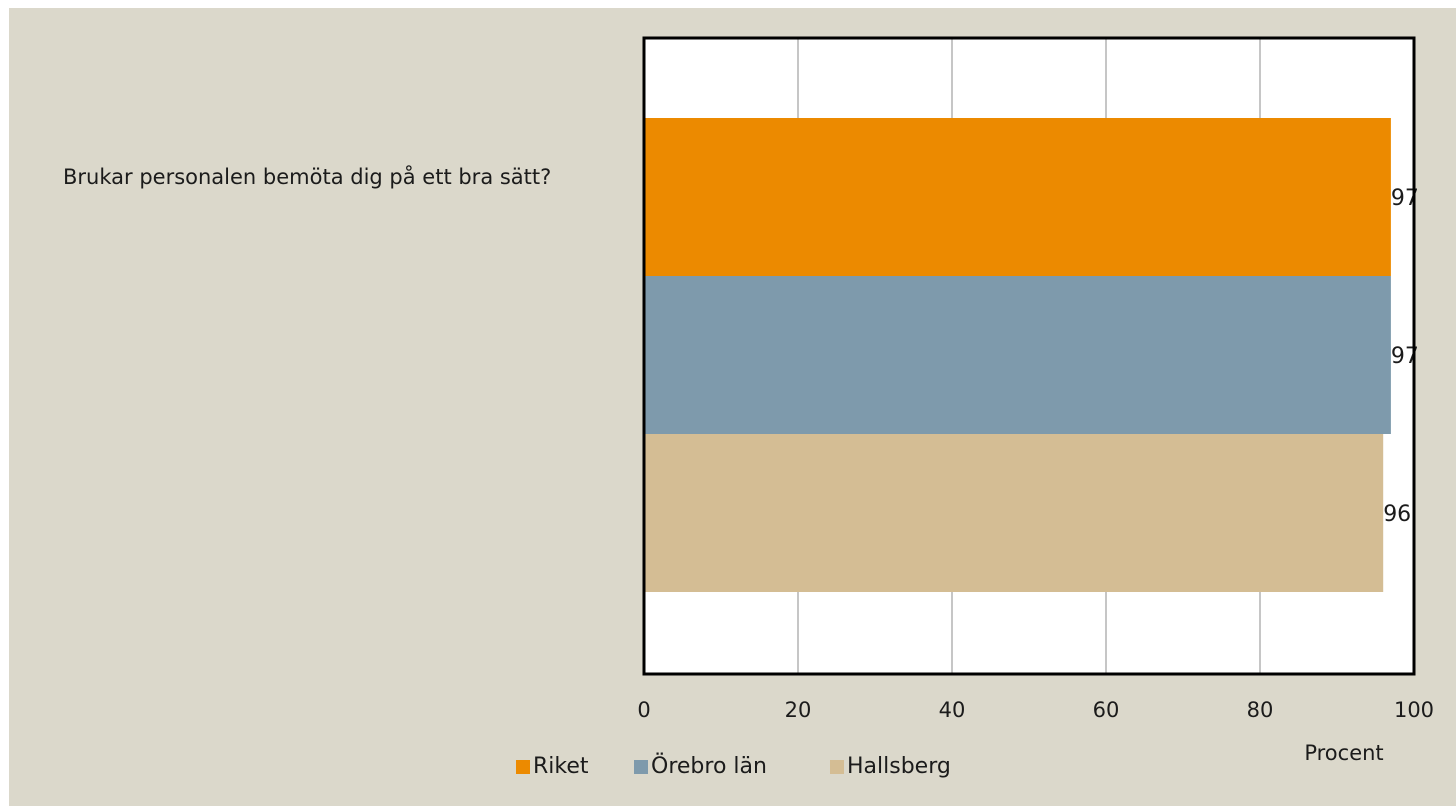 The image size is (1456, 806). I want to click on bar-riket, so click(1017, 197).